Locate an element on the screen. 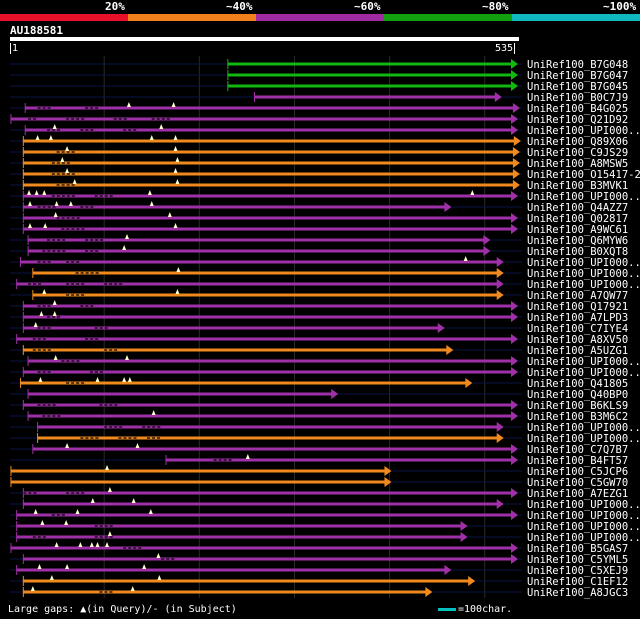  axis-end-label: 535 is located at coordinates (505, 48).